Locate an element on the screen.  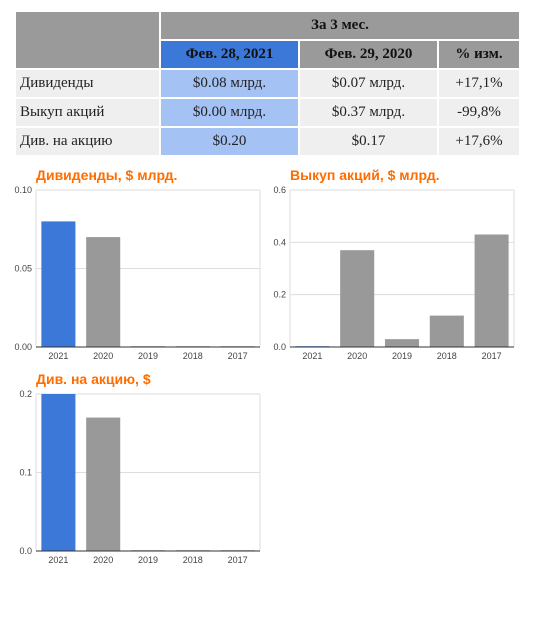
y-tick-label: 0.05 is located at coordinates (23, 269).